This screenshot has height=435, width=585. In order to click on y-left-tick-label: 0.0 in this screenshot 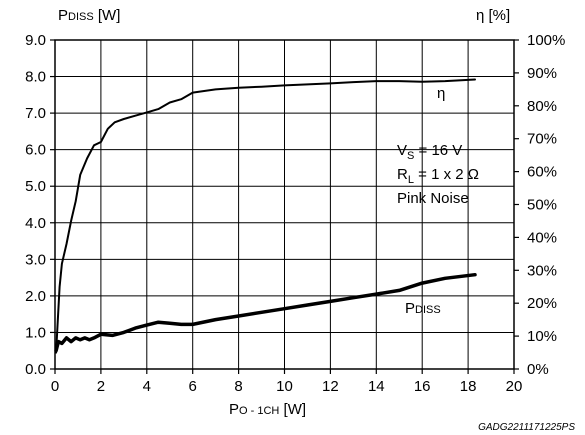, I will do `click(35, 369)`.